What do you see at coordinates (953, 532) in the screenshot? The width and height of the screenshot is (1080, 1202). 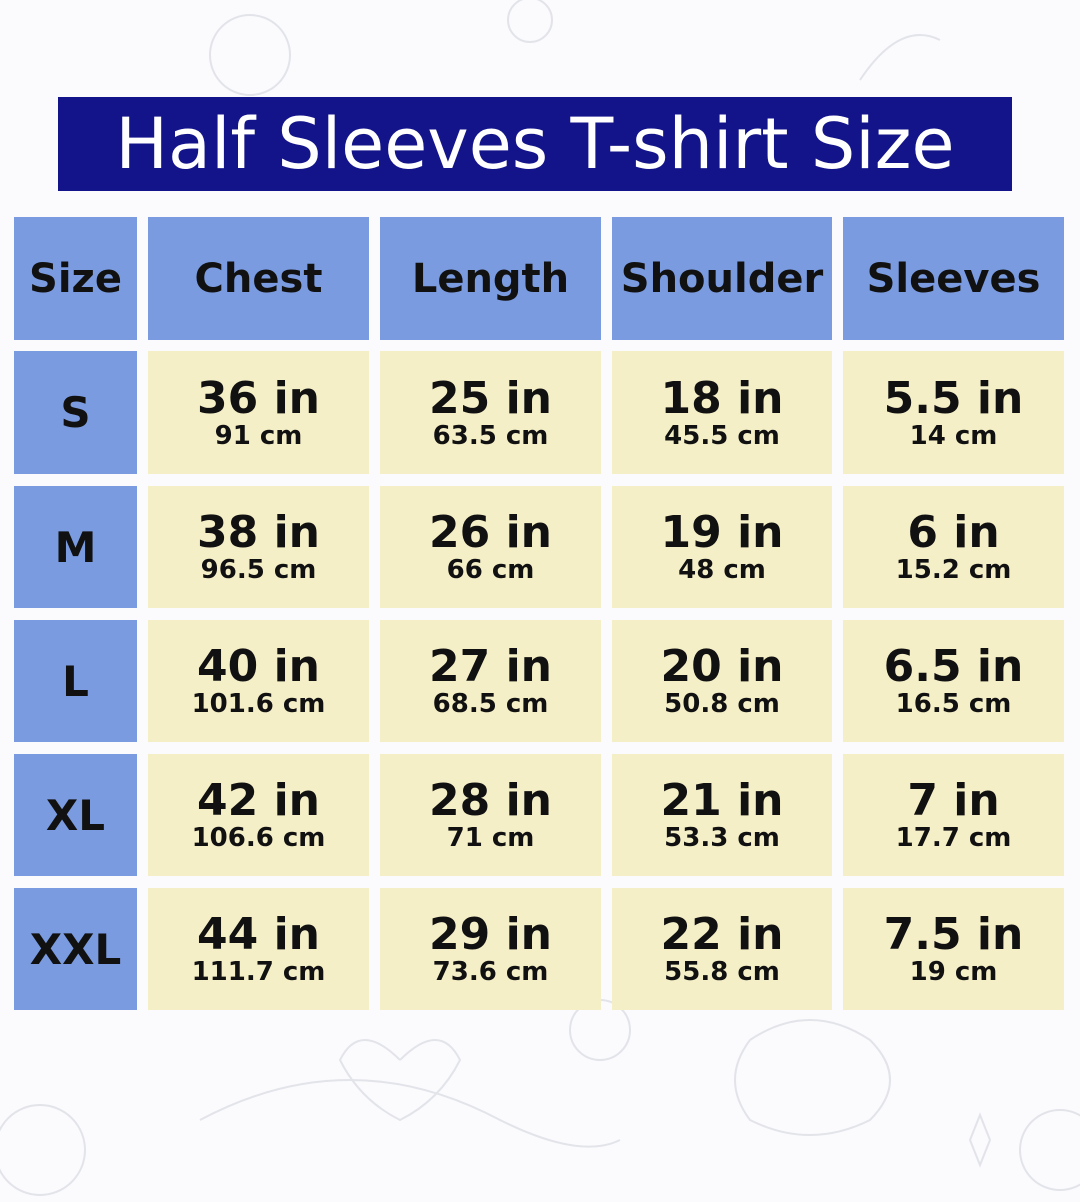 I see `inches-value: 6 in` at bounding box center [953, 532].